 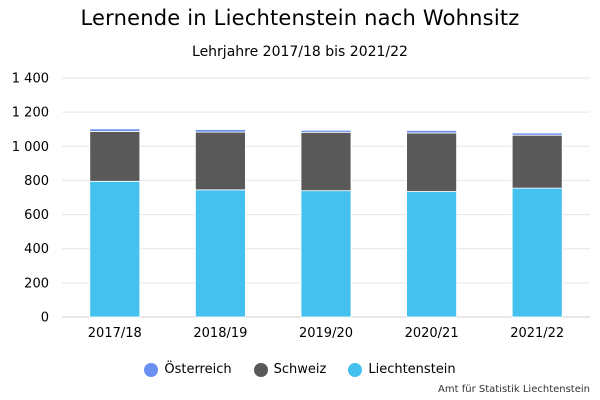 I want to click on legend-item: Liechtenstein, so click(x=402, y=369).